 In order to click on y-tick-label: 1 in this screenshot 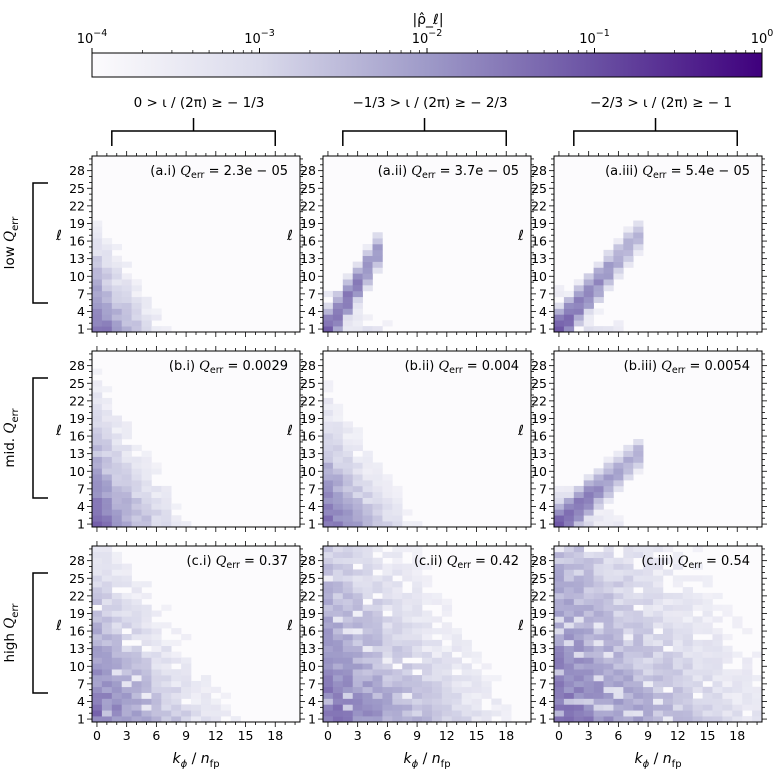, I will do `click(543, 524)`.